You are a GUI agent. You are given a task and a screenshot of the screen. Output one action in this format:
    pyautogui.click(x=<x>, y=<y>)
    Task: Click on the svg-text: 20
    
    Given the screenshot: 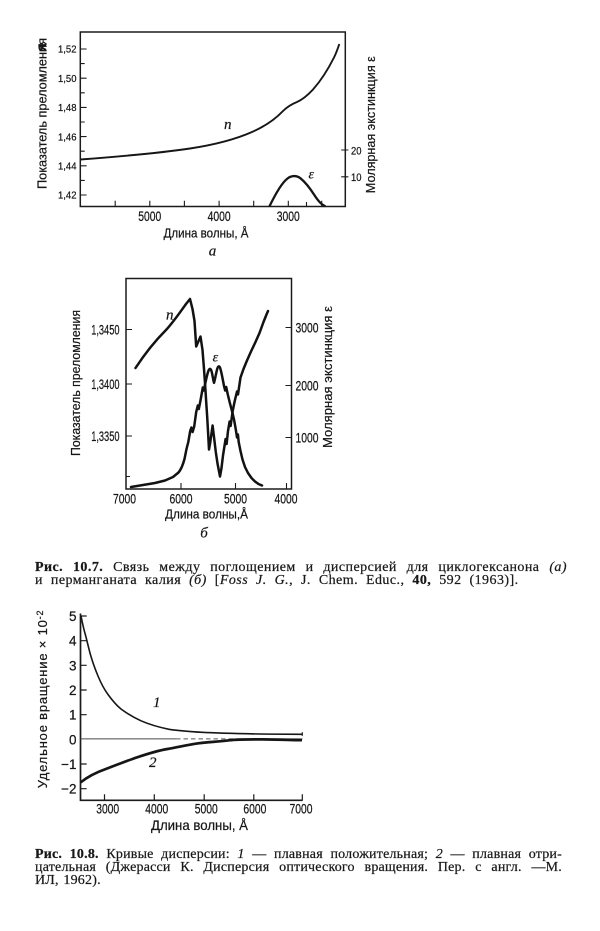 What is the action you would take?
    pyautogui.click(x=356, y=151)
    